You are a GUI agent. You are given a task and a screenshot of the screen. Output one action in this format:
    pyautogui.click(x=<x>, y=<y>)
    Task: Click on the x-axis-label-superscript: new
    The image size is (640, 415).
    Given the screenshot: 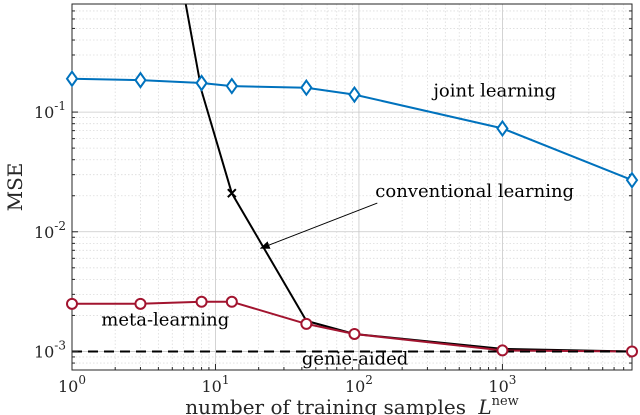 What is the action you would take?
    pyautogui.click(x=505, y=401)
    